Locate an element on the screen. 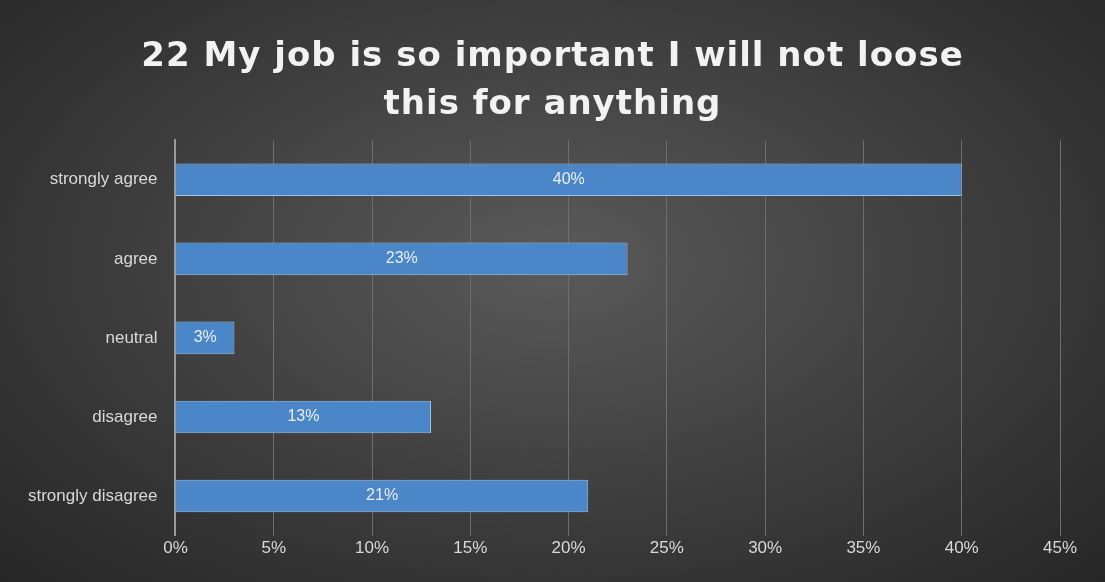  x-tick-label: 35% is located at coordinates (863, 548).